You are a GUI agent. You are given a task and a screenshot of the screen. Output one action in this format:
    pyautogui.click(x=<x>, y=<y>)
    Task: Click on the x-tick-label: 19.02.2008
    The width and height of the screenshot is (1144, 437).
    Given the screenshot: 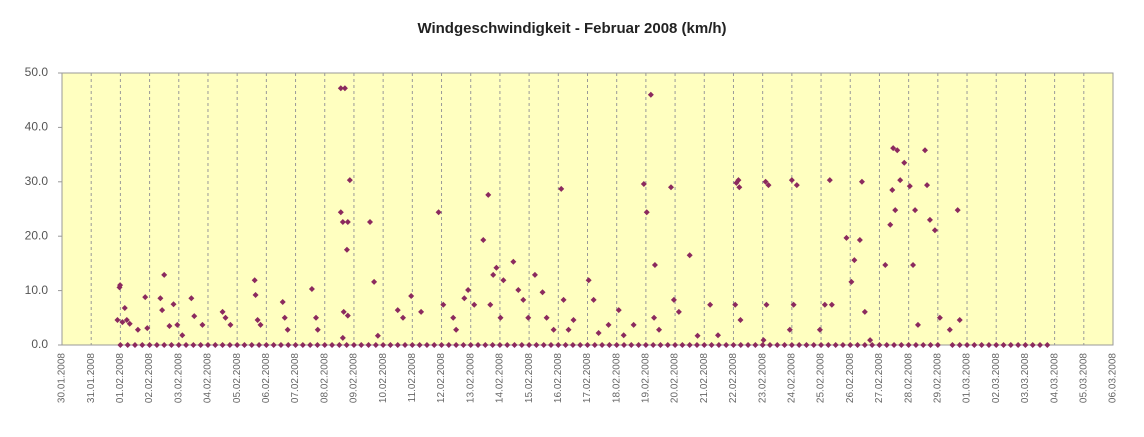 What is the action you would take?
    pyautogui.click(x=646, y=378)
    